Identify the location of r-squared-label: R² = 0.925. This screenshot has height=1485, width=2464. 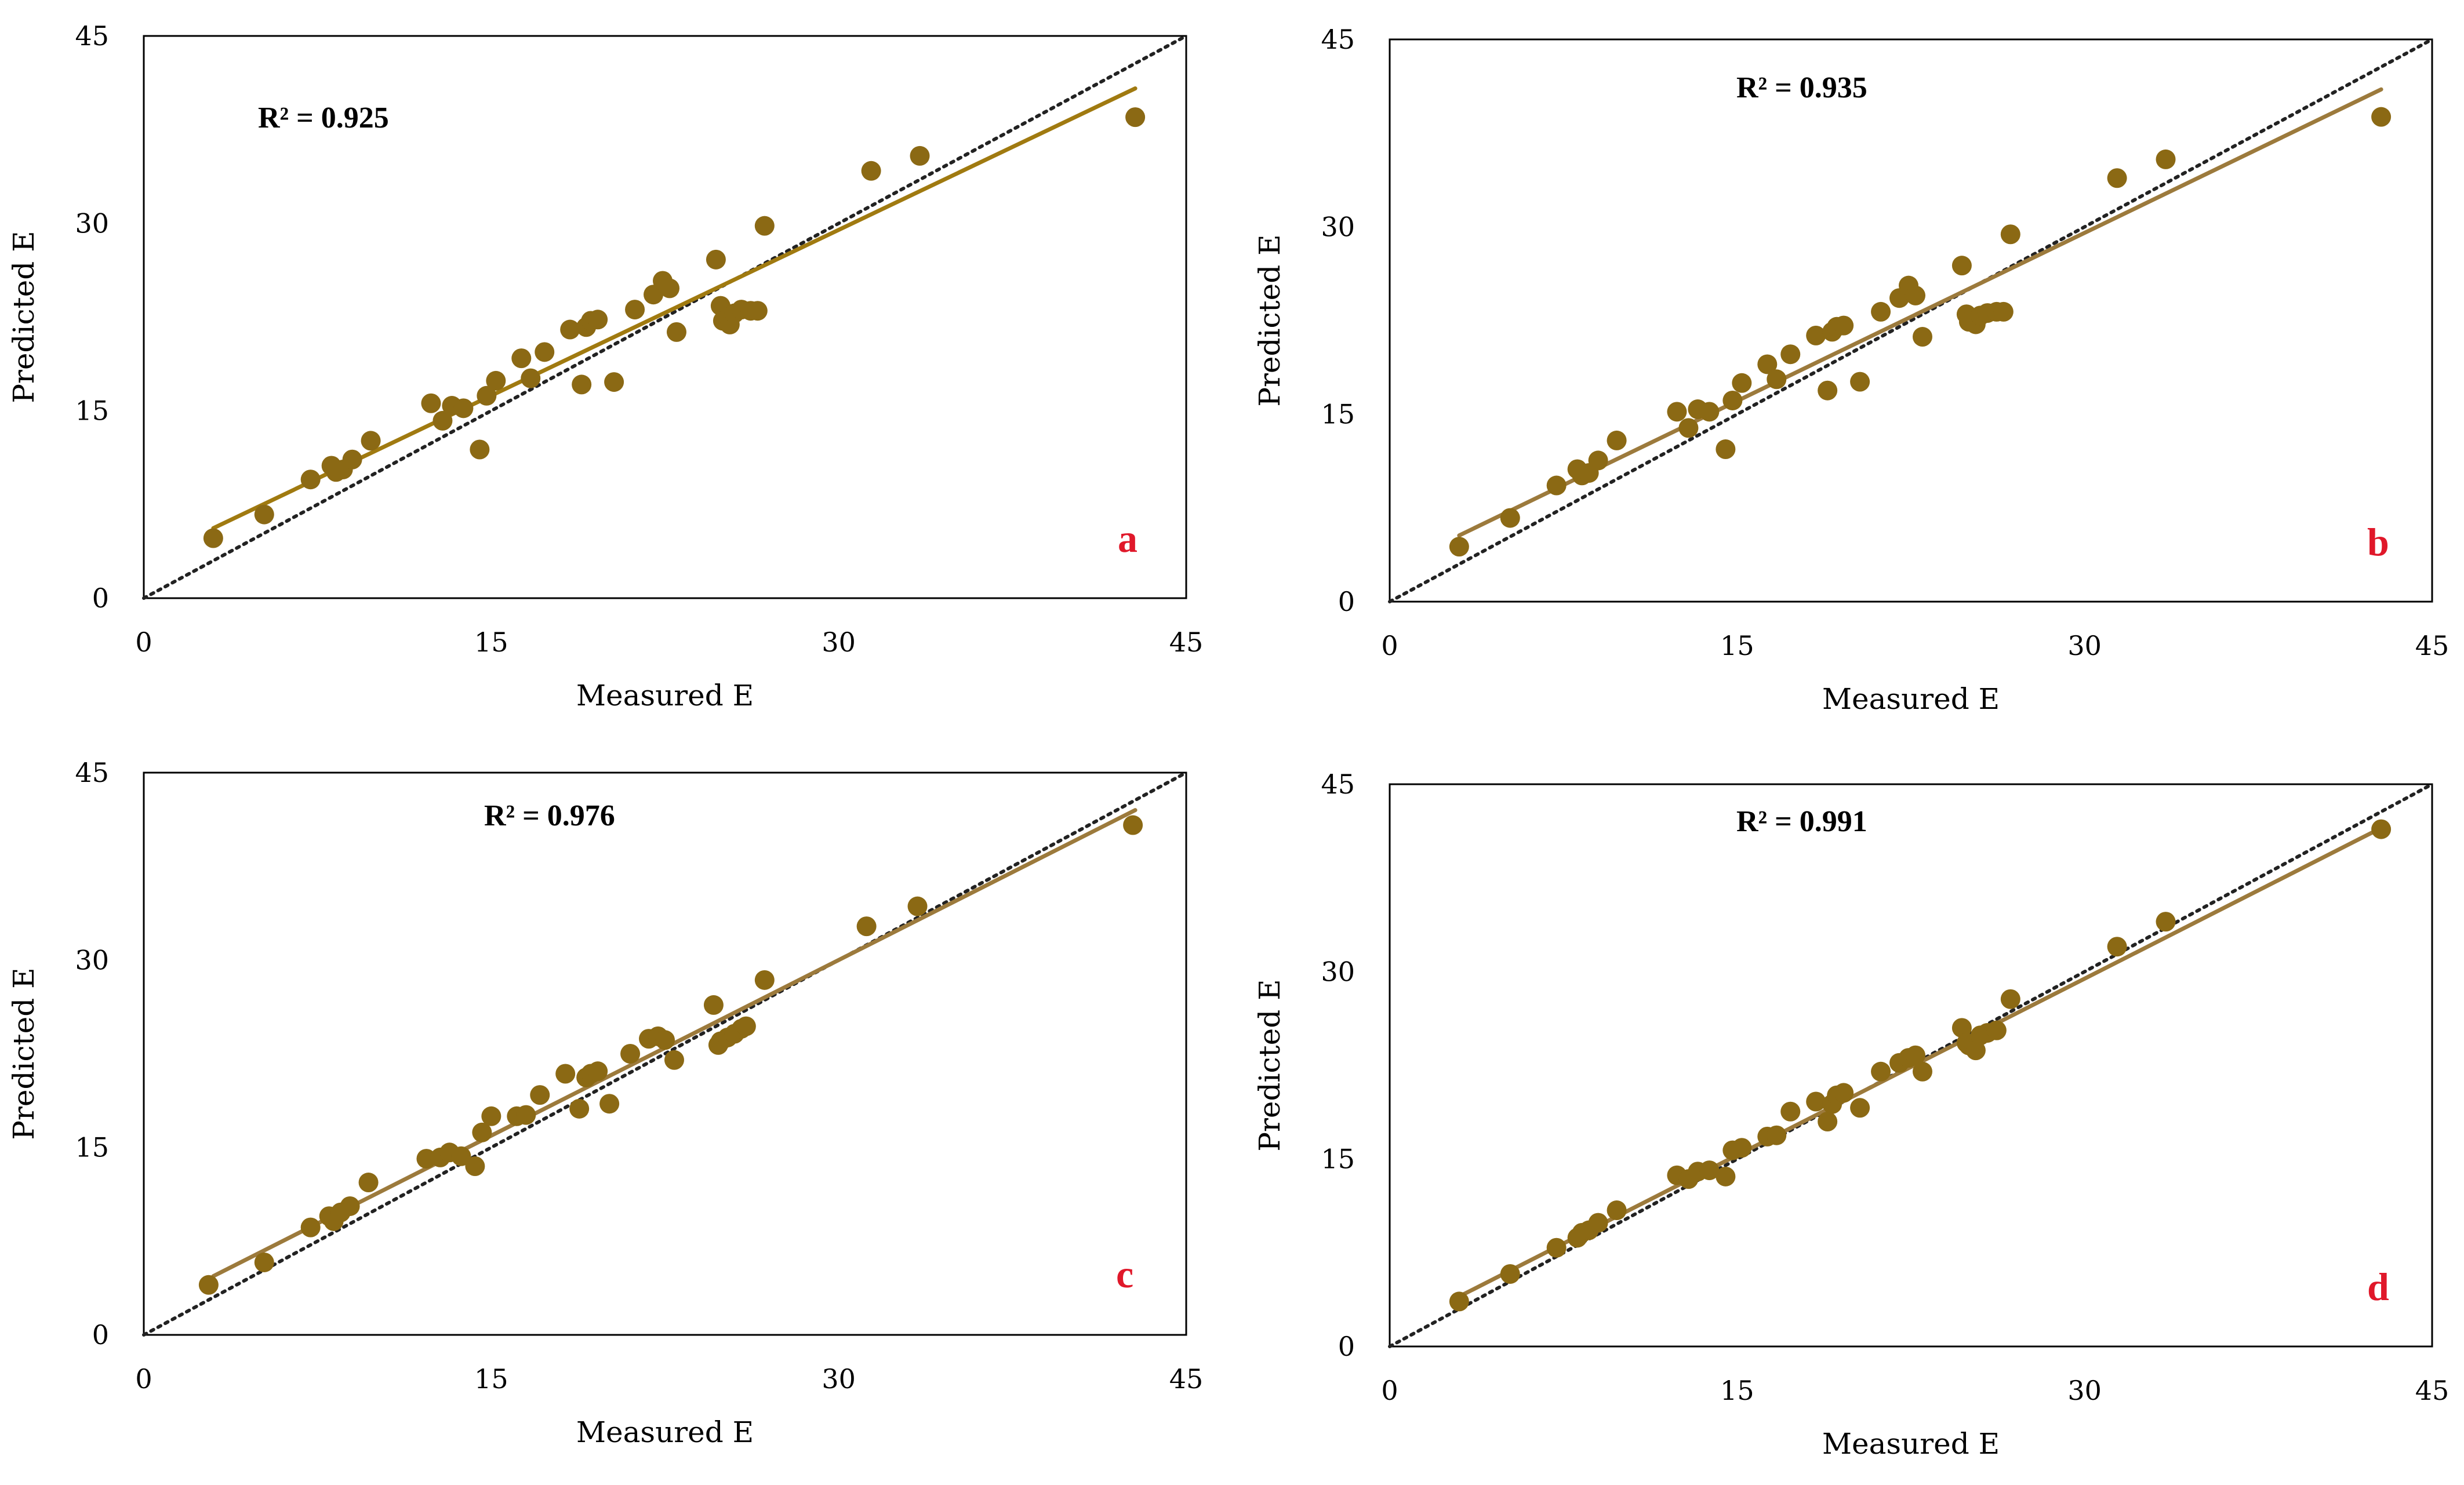
(323, 117).